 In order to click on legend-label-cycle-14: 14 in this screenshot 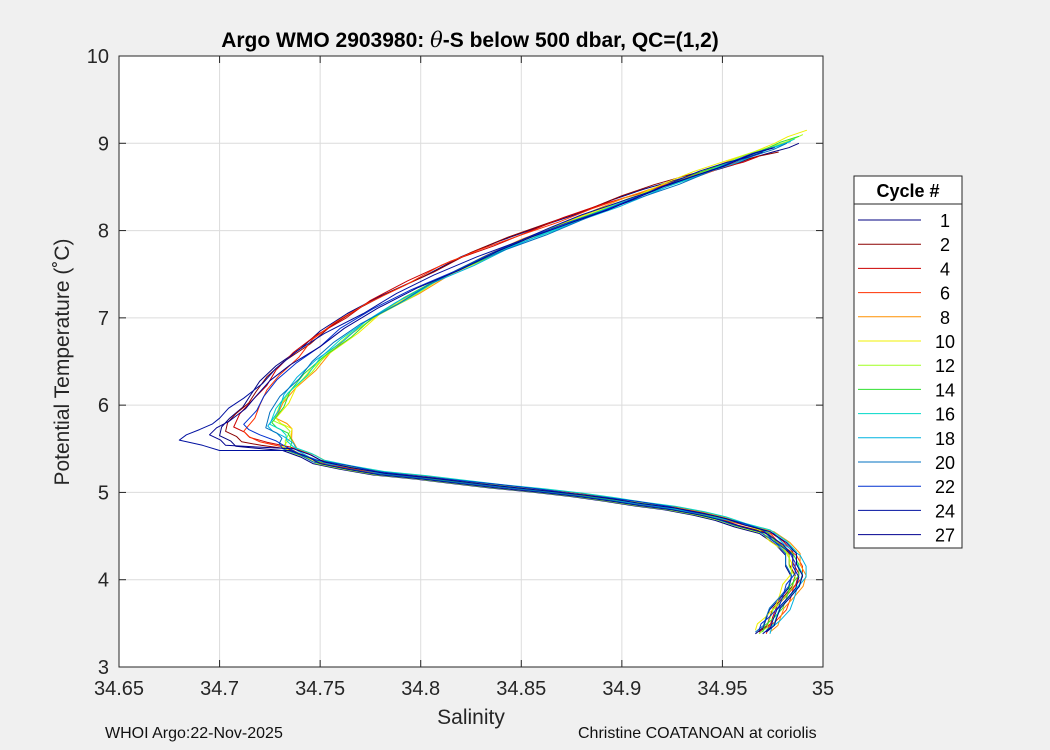, I will do `click(945, 390)`.